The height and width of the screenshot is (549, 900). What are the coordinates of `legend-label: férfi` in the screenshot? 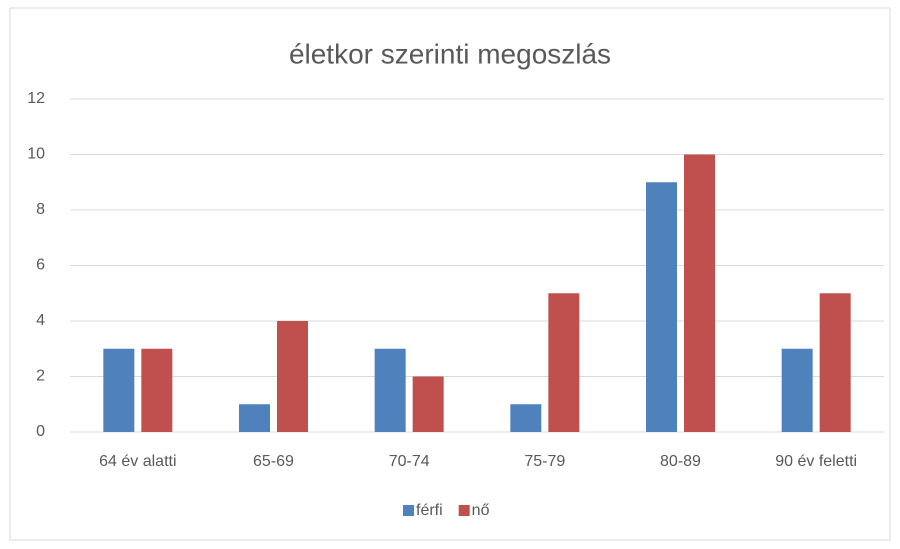 It's located at (429, 510).